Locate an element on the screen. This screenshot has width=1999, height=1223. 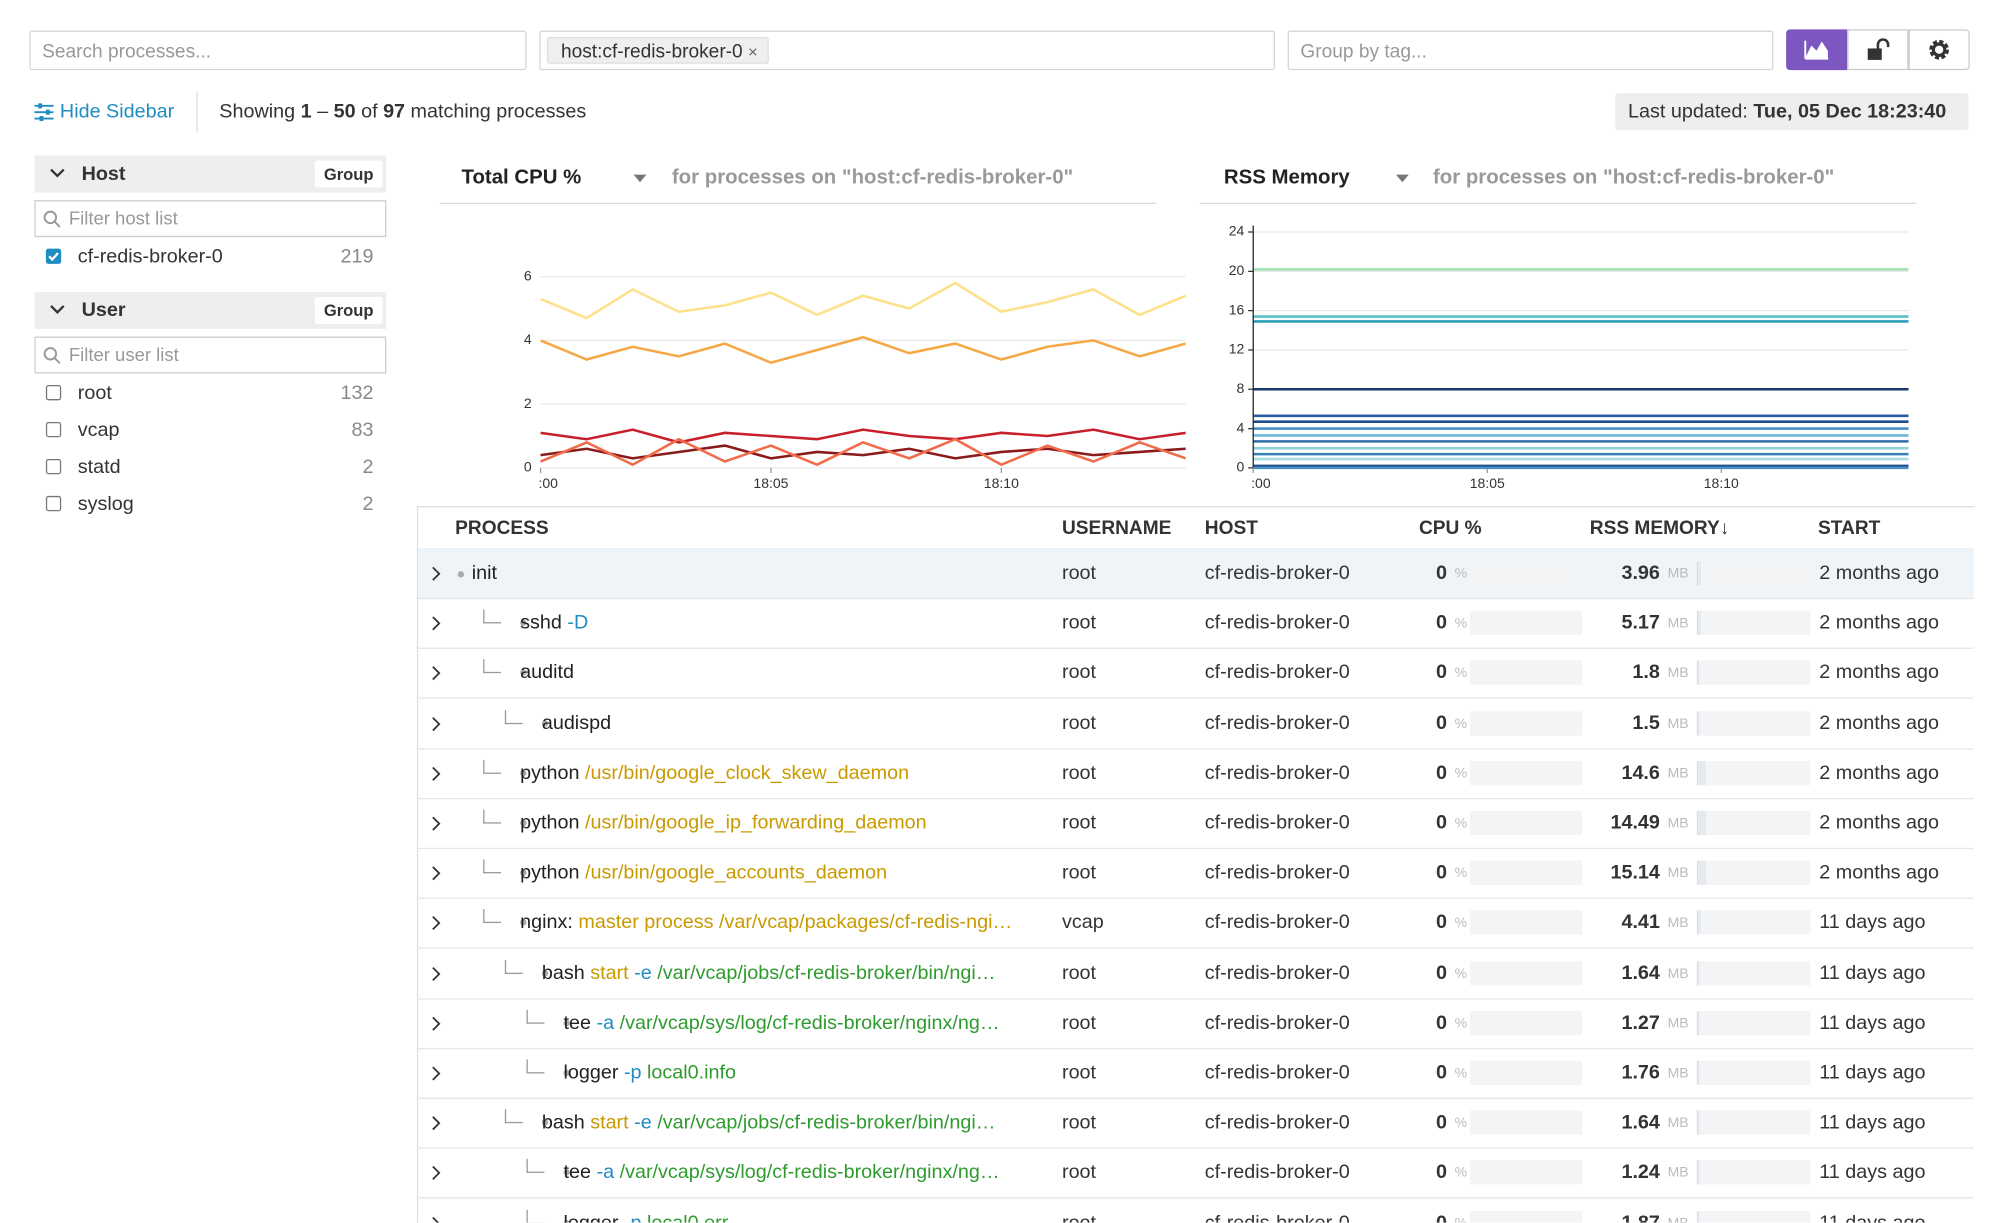
column-header: USERNAME is located at coordinates (1116, 529).